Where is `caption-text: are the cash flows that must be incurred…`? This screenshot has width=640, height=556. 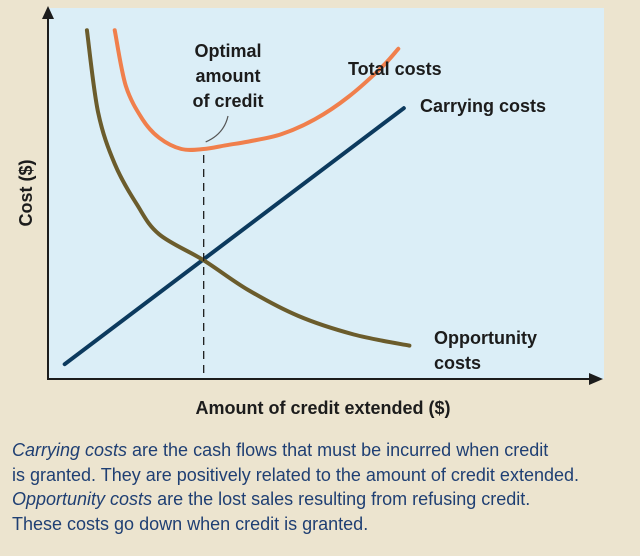
caption-text: are the cash flows that must be incurred… is located at coordinates (338, 450).